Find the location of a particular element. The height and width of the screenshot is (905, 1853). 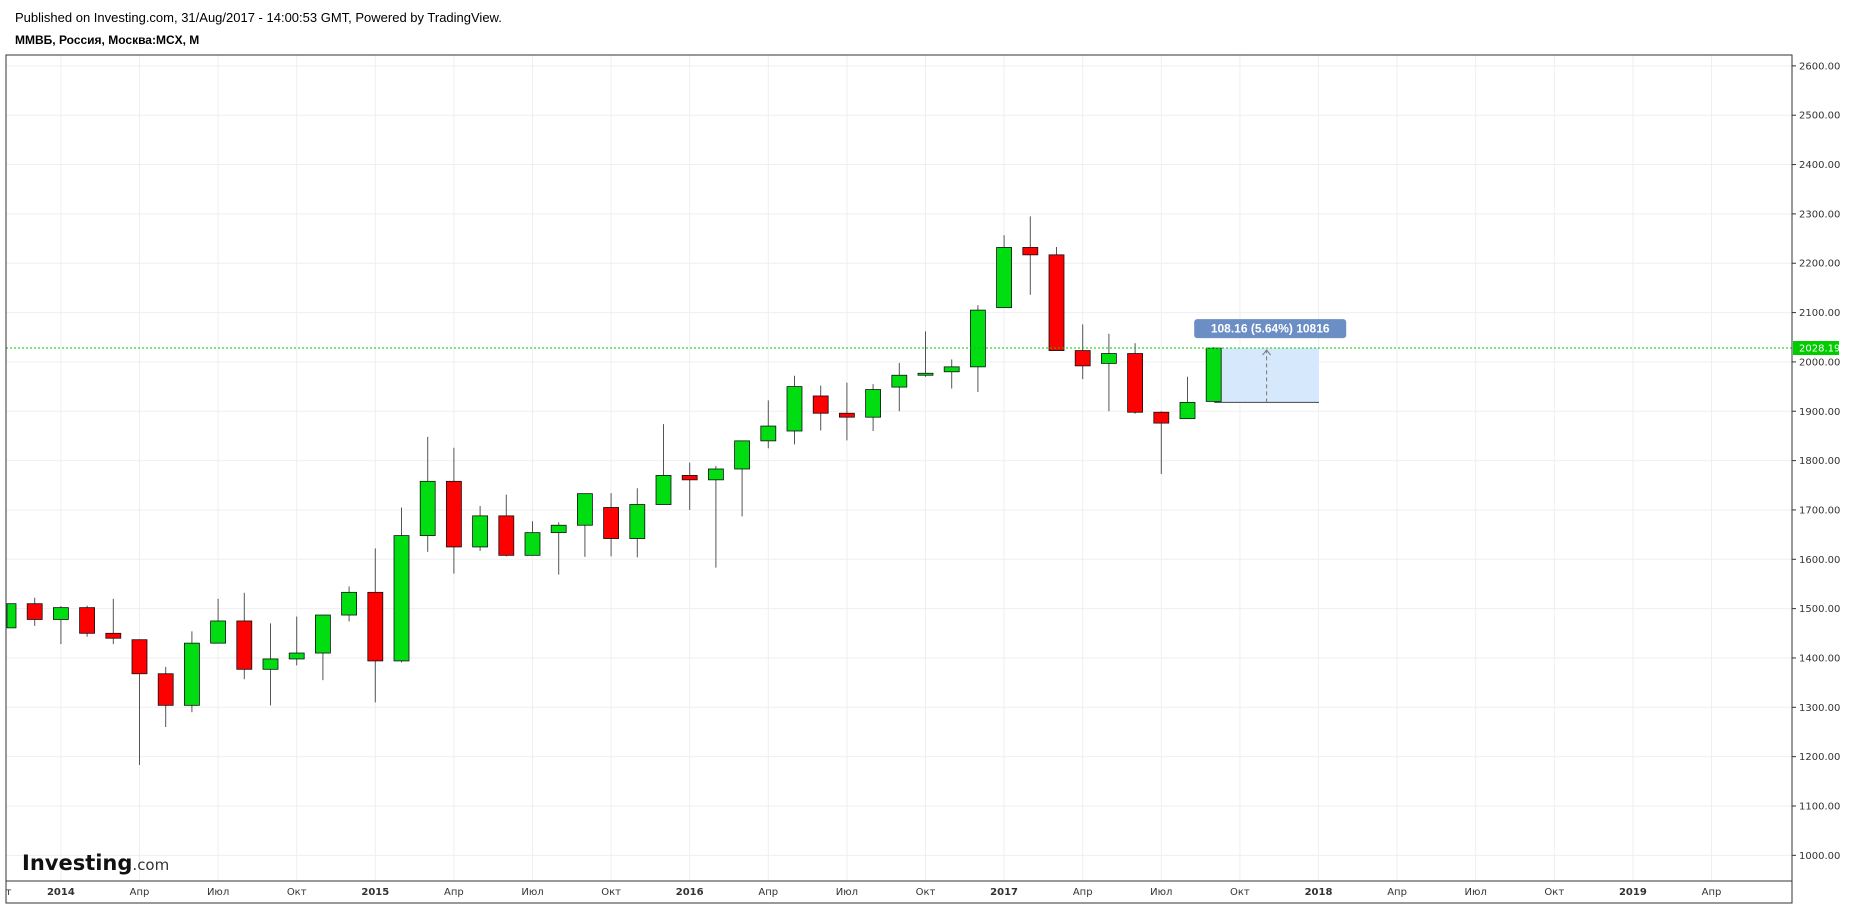

price-tick-label: 1300.00 is located at coordinates (1819, 708).